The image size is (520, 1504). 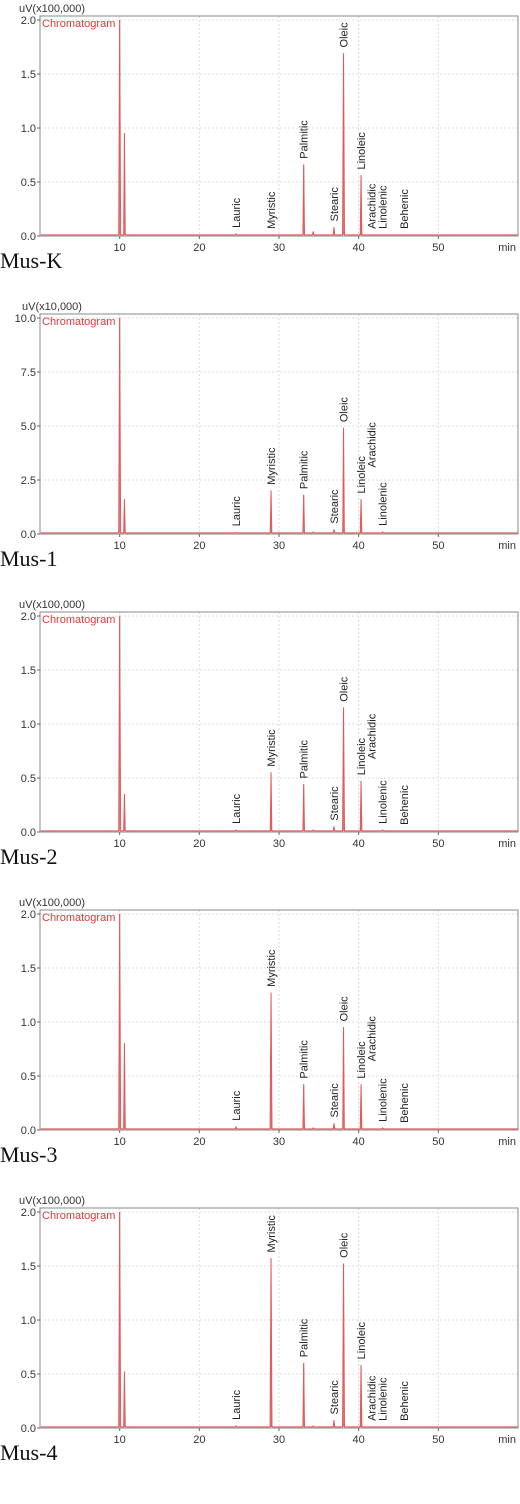 I want to click on sample-label: Mus-1, so click(x=29, y=558).